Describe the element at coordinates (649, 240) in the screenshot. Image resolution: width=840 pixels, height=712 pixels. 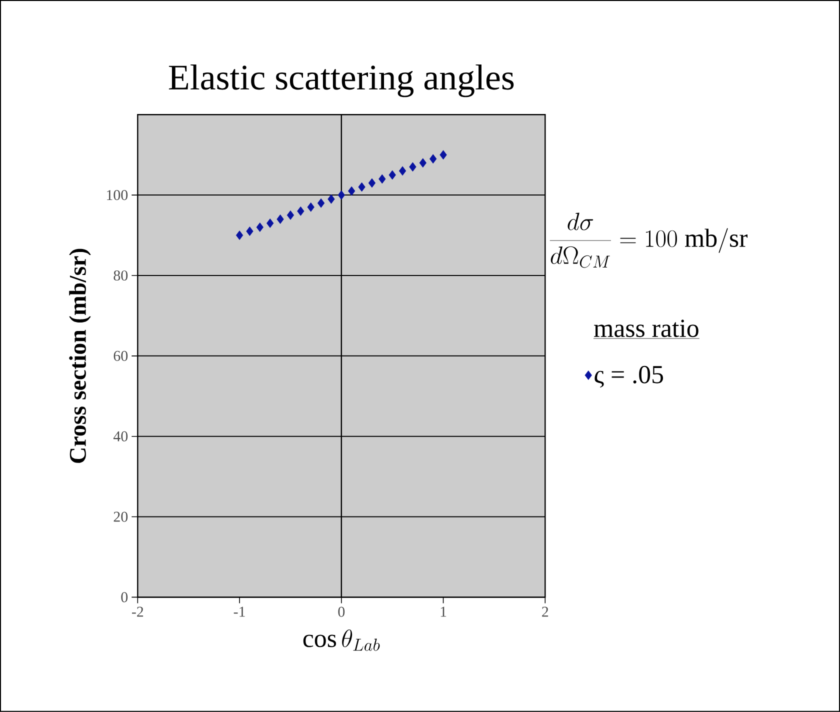
I see `text: $\frac{d\sigma}{d\Omega_{CM}} = 100\ \mathrm{mb/sr}$` at that location.